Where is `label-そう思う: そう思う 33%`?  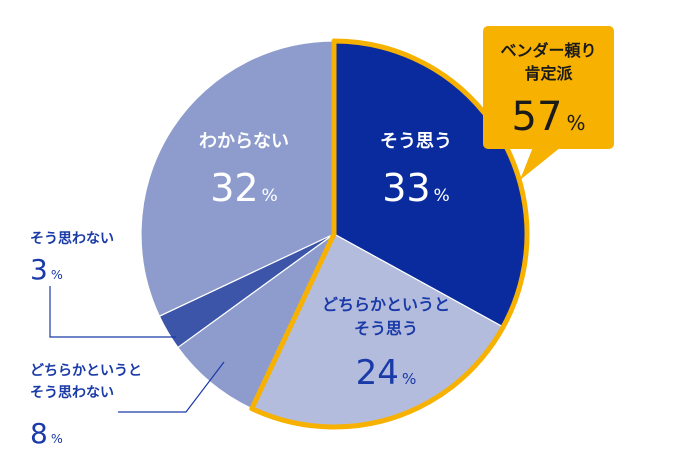 label-そう思う: そう思う 33% is located at coordinates (416, 170).